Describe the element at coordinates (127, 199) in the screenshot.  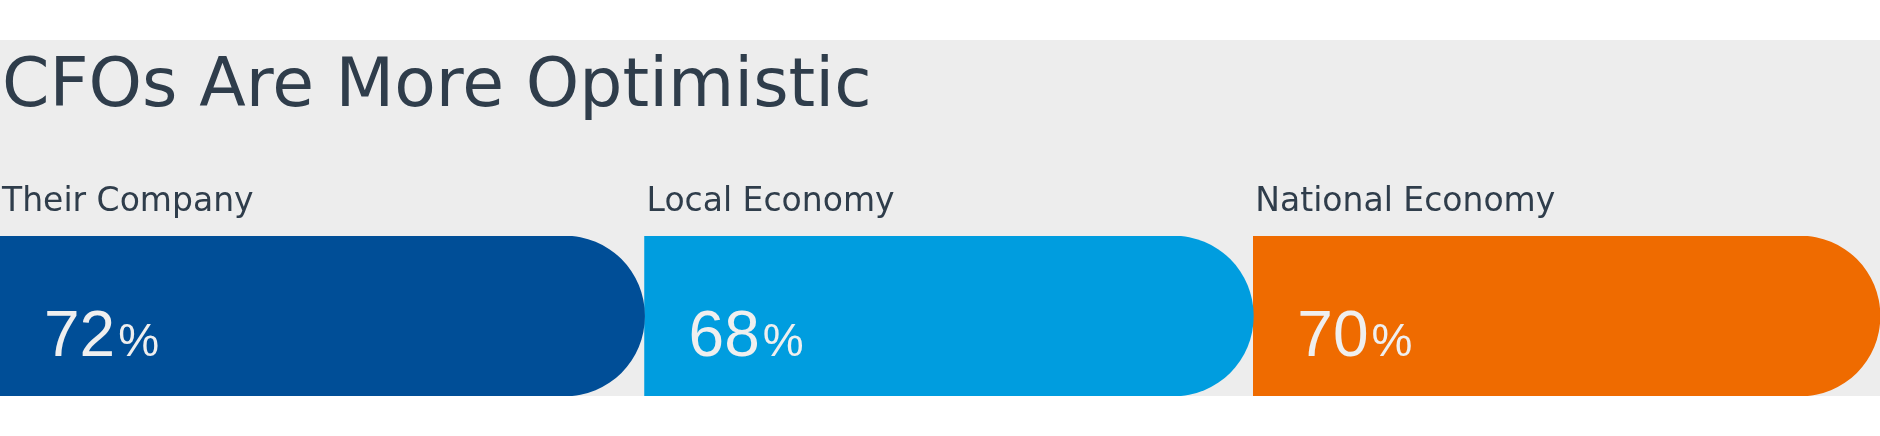
I see `series-label: Their Company` at that location.